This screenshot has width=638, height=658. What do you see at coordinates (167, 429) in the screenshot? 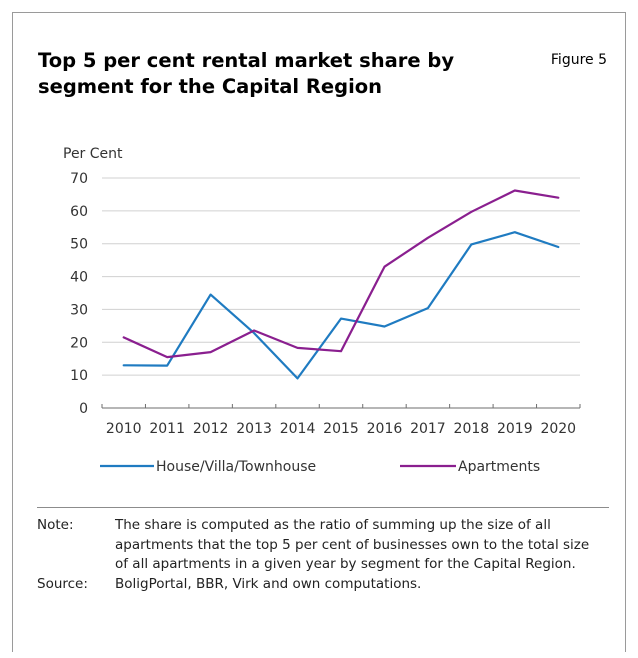
I see `x-tick-label: 2011` at bounding box center [167, 429].